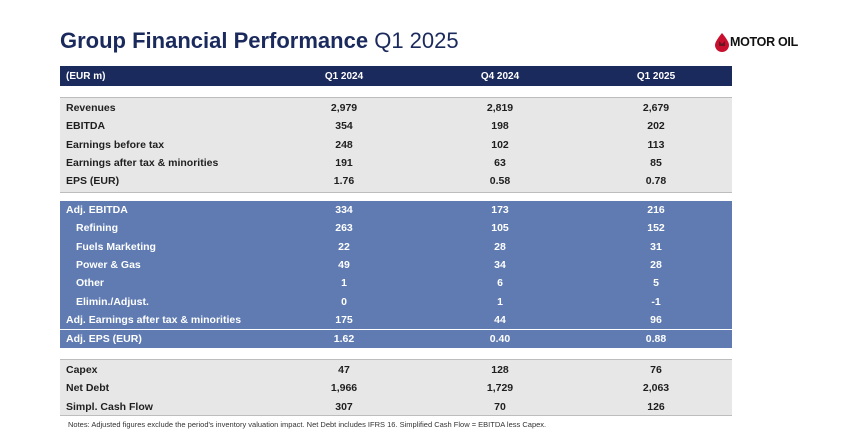 The image size is (844, 443). Describe the element at coordinates (97, 228) in the screenshot. I see `row-label: Refining` at that location.